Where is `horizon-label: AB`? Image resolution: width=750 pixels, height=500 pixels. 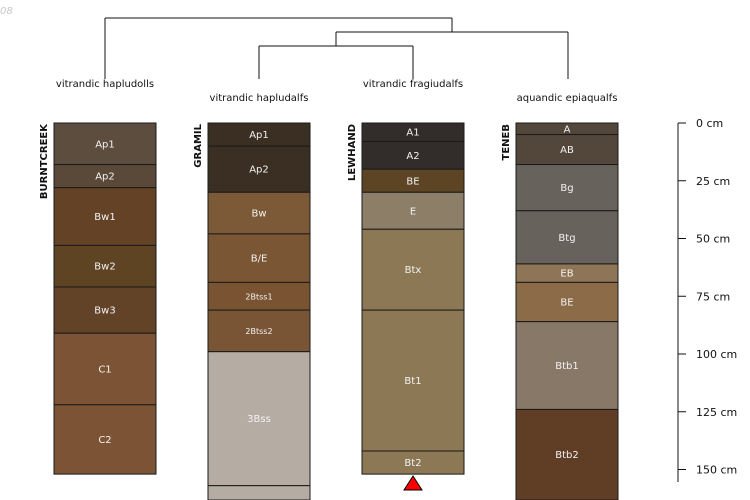
horizon-label: AB is located at coordinates (567, 150).